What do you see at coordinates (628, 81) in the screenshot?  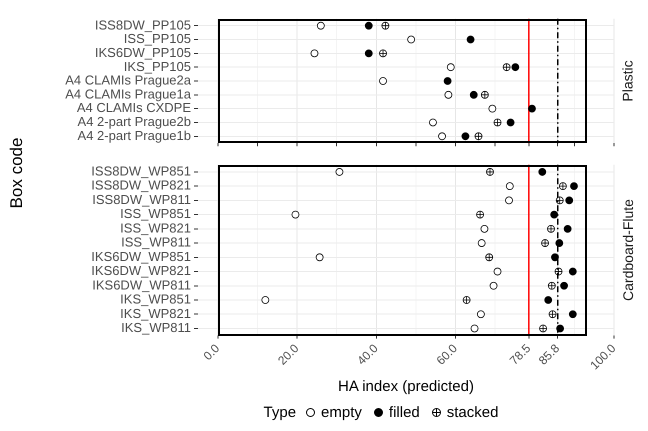 I see `text: Plastic` at bounding box center [628, 81].